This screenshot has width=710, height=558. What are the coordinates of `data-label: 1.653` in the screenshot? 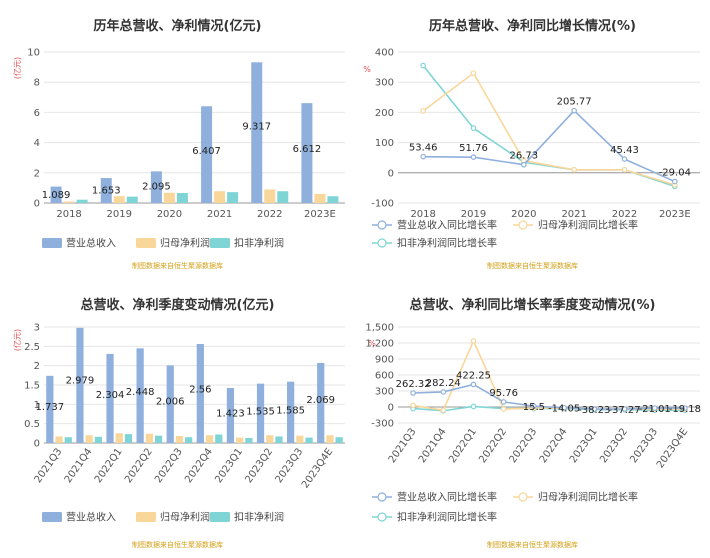 It's located at (106, 190).